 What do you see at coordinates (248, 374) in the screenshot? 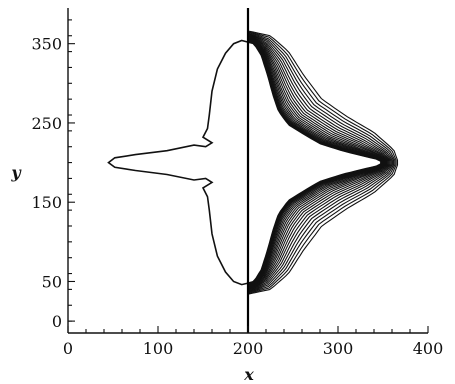
I see `x-axis-label: x` at bounding box center [248, 374].